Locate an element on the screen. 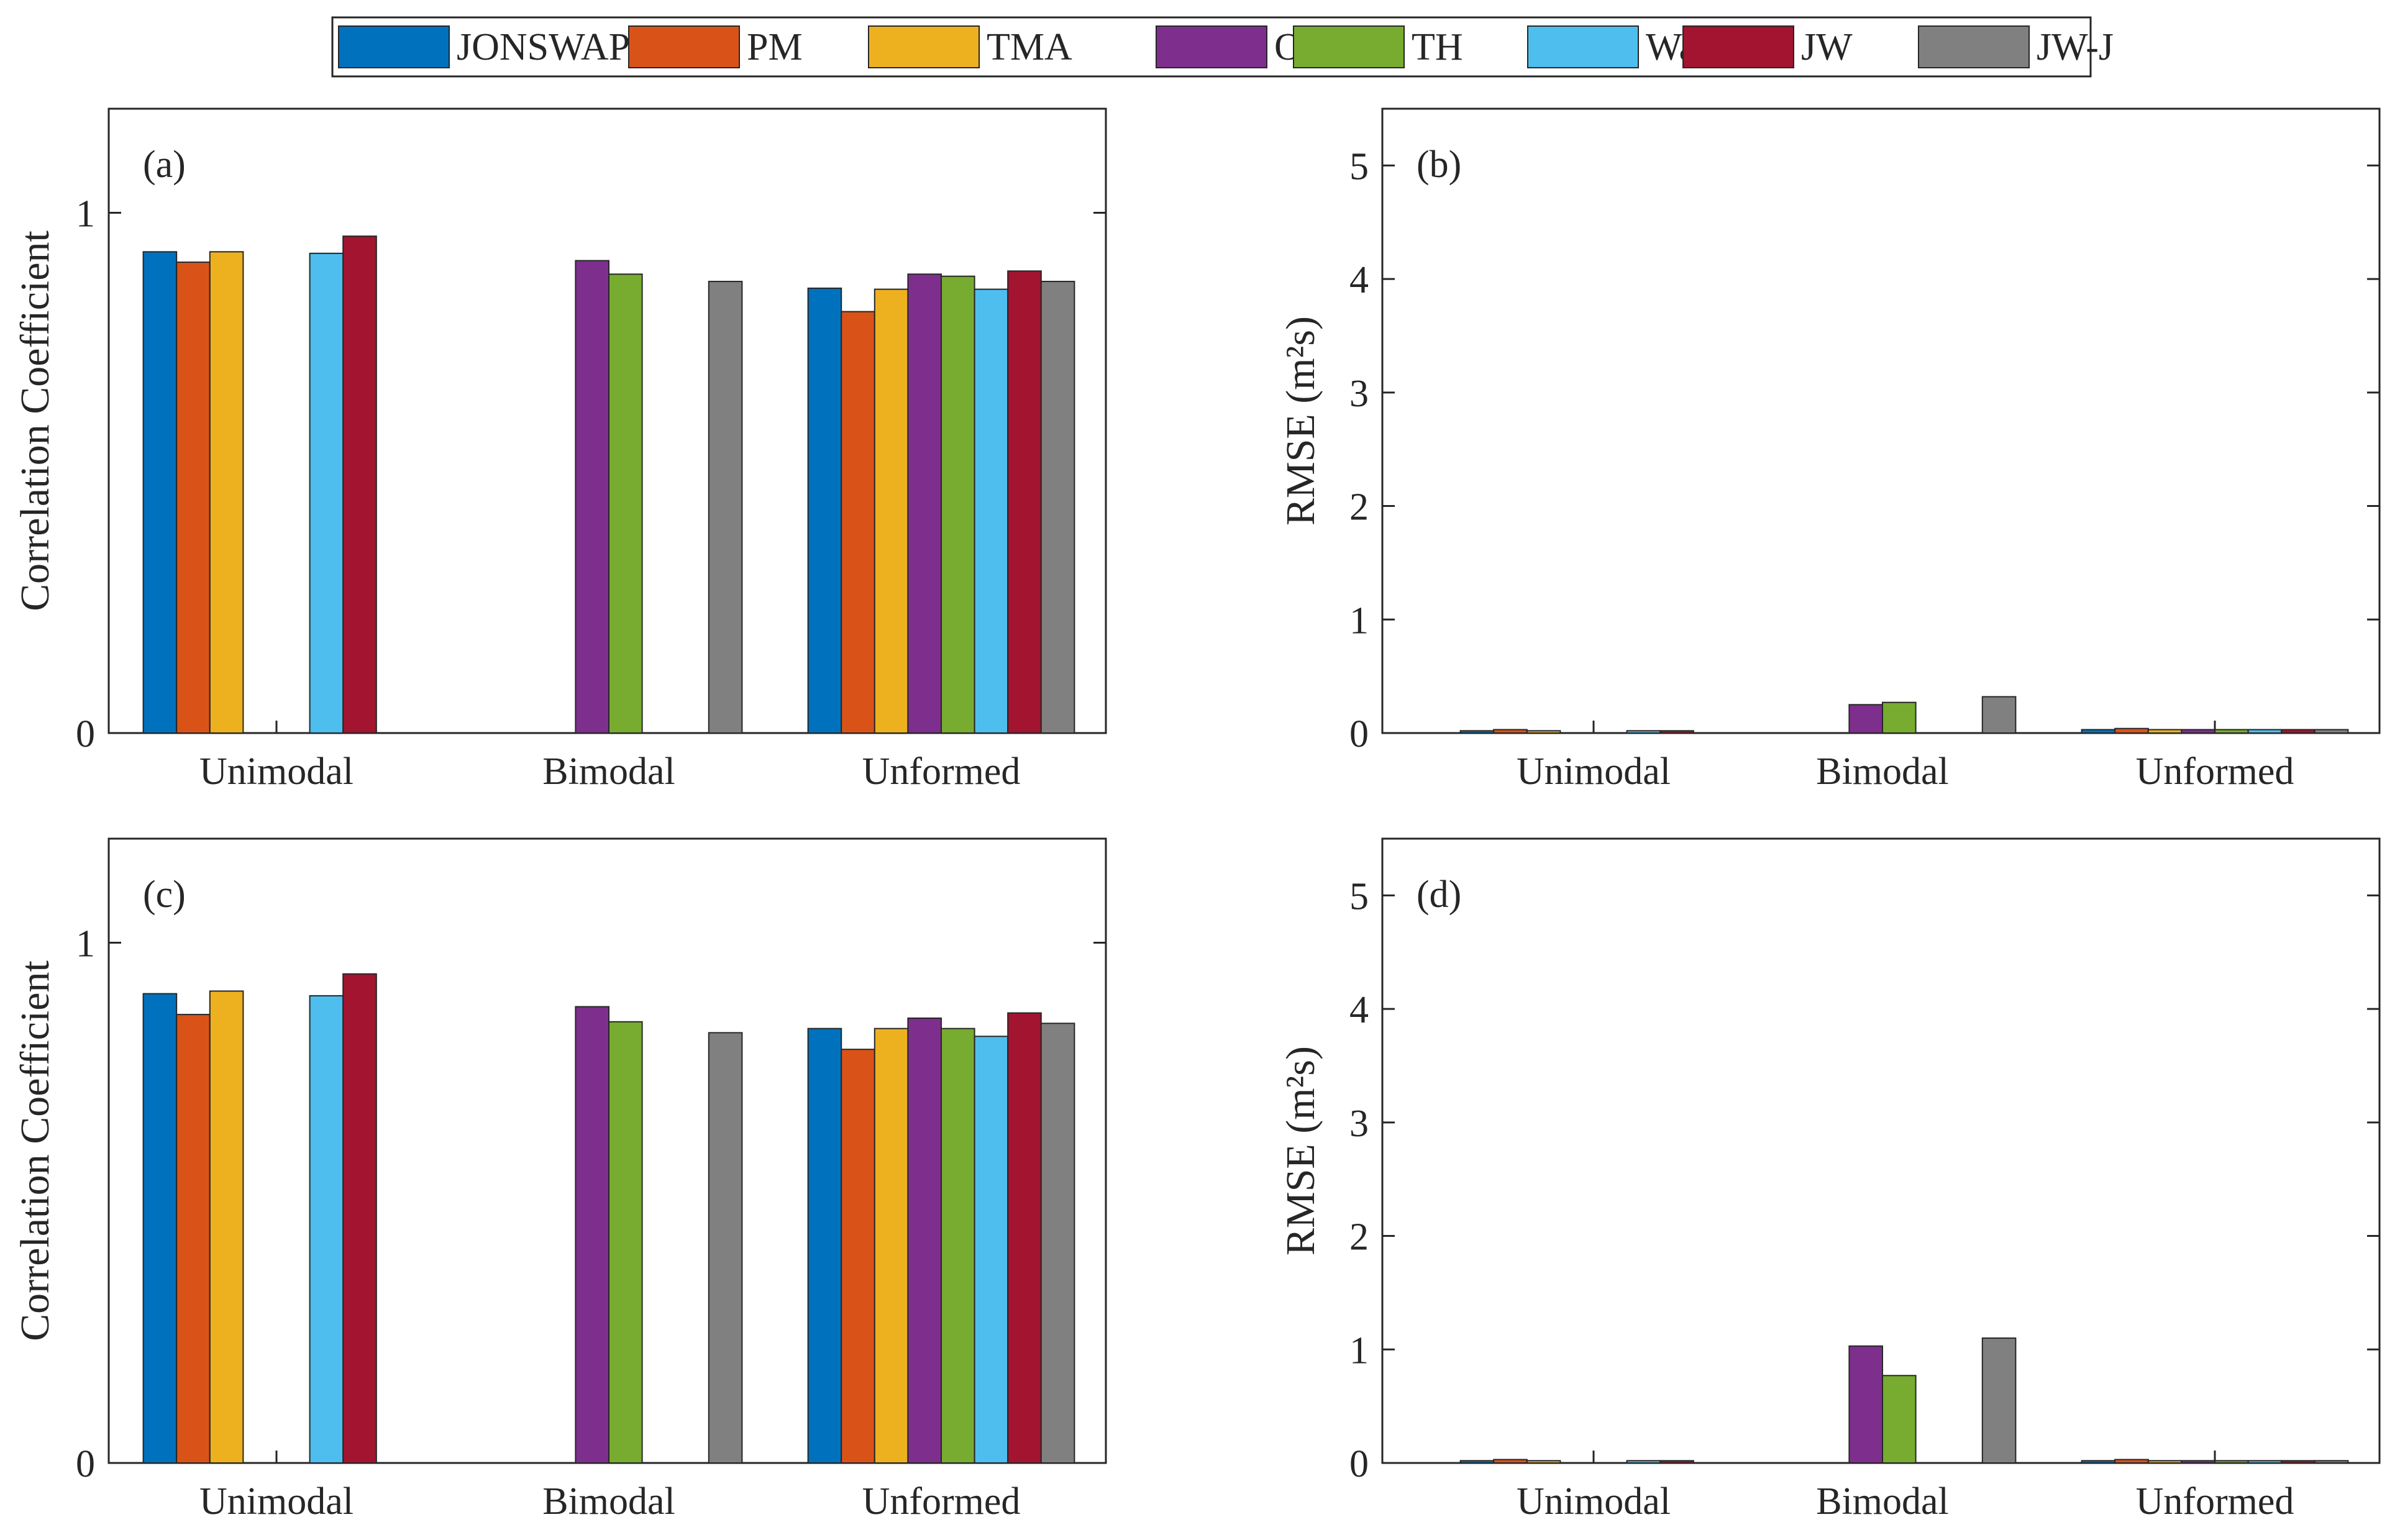  legend-swatch-jw is located at coordinates (1738, 46).